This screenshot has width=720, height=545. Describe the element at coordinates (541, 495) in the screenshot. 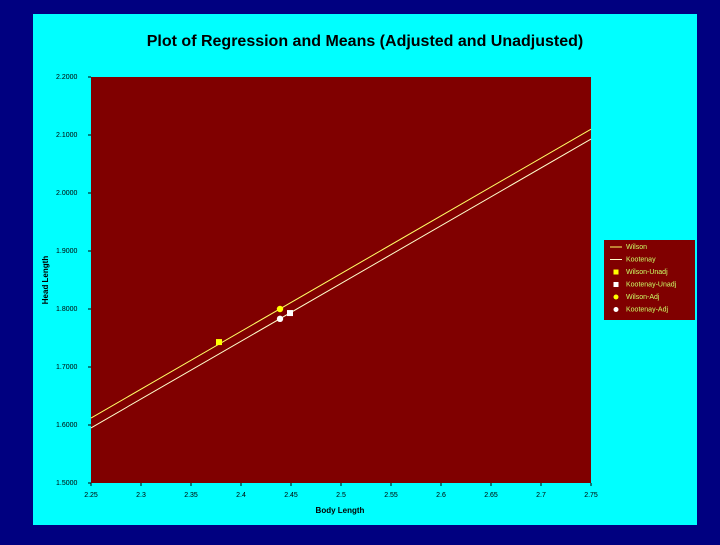

I see `x-tick-label: 2.7` at that location.